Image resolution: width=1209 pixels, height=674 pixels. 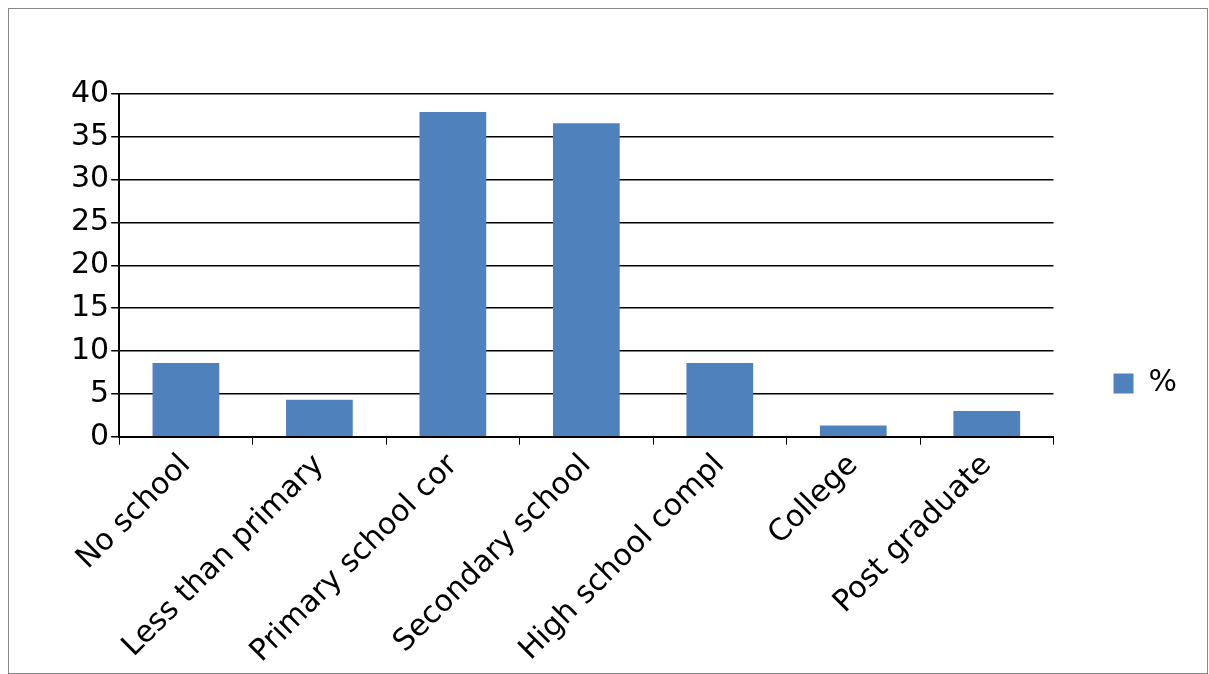 What do you see at coordinates (90, 177) in the screenshot?
I see `y-tick-label: 30` at bounding box center [90, 177].